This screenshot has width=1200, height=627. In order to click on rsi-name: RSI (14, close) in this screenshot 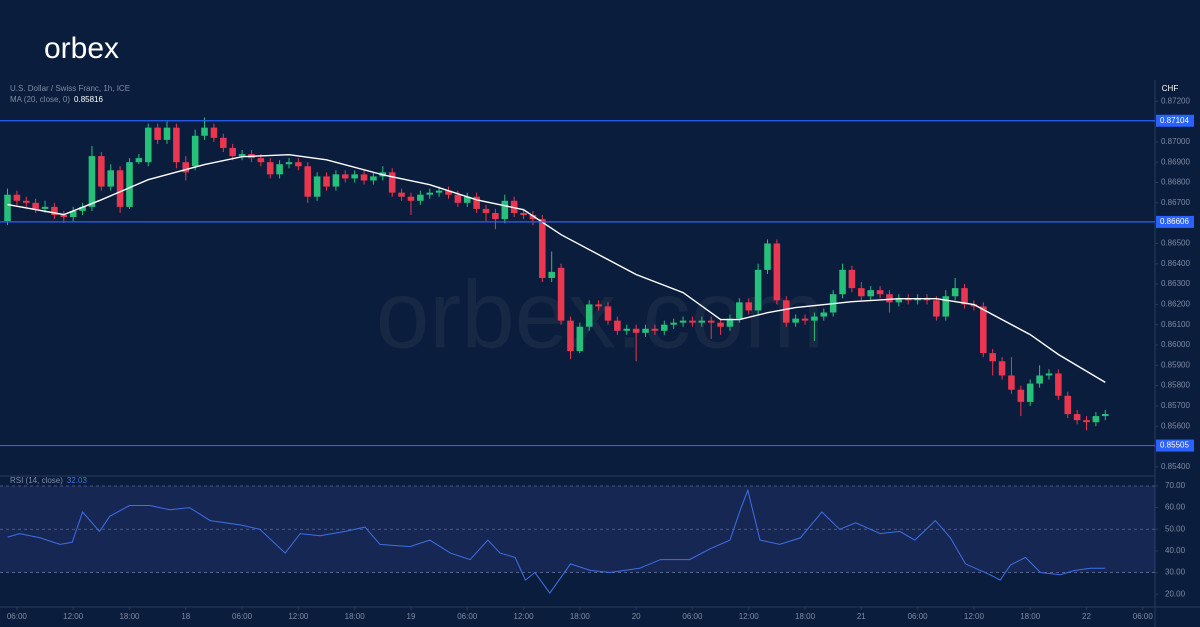, I will do `click(36, 480)`.